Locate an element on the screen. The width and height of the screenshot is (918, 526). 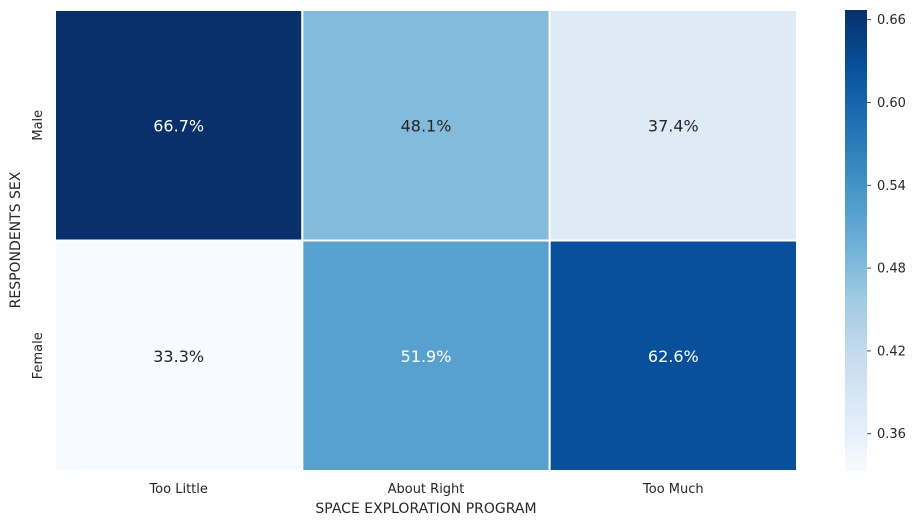
cell-value-label: 48.1% is located at coordinates (426, 125).